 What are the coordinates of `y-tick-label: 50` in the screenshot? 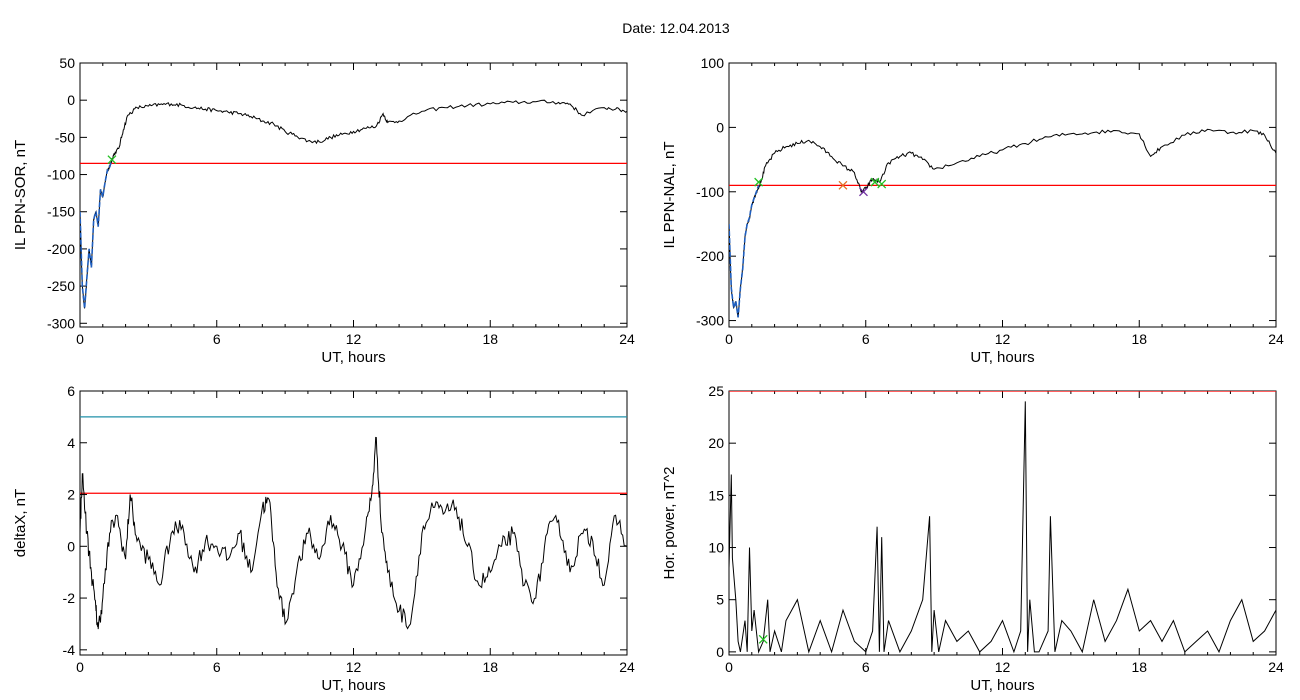 It's located at (67, 63).